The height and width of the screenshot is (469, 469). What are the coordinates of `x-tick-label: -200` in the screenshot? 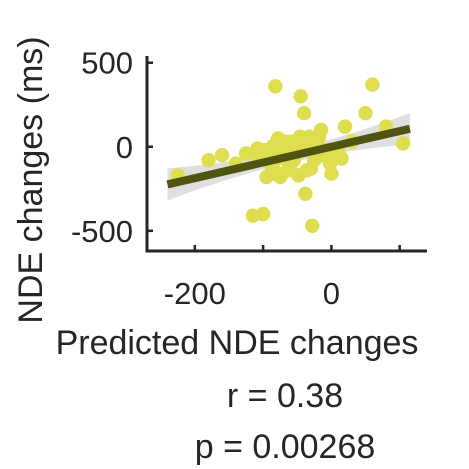 It's located at (195, 293).